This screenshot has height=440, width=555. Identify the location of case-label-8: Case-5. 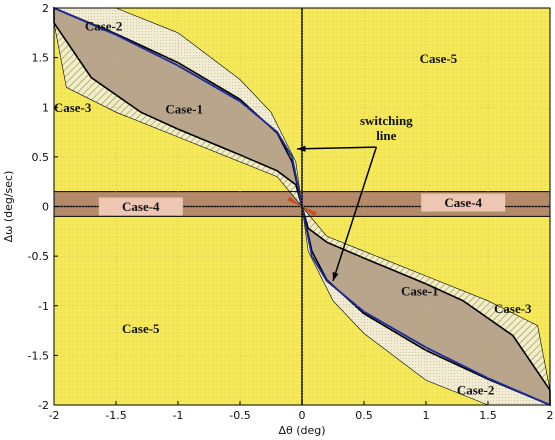
(141, 328).